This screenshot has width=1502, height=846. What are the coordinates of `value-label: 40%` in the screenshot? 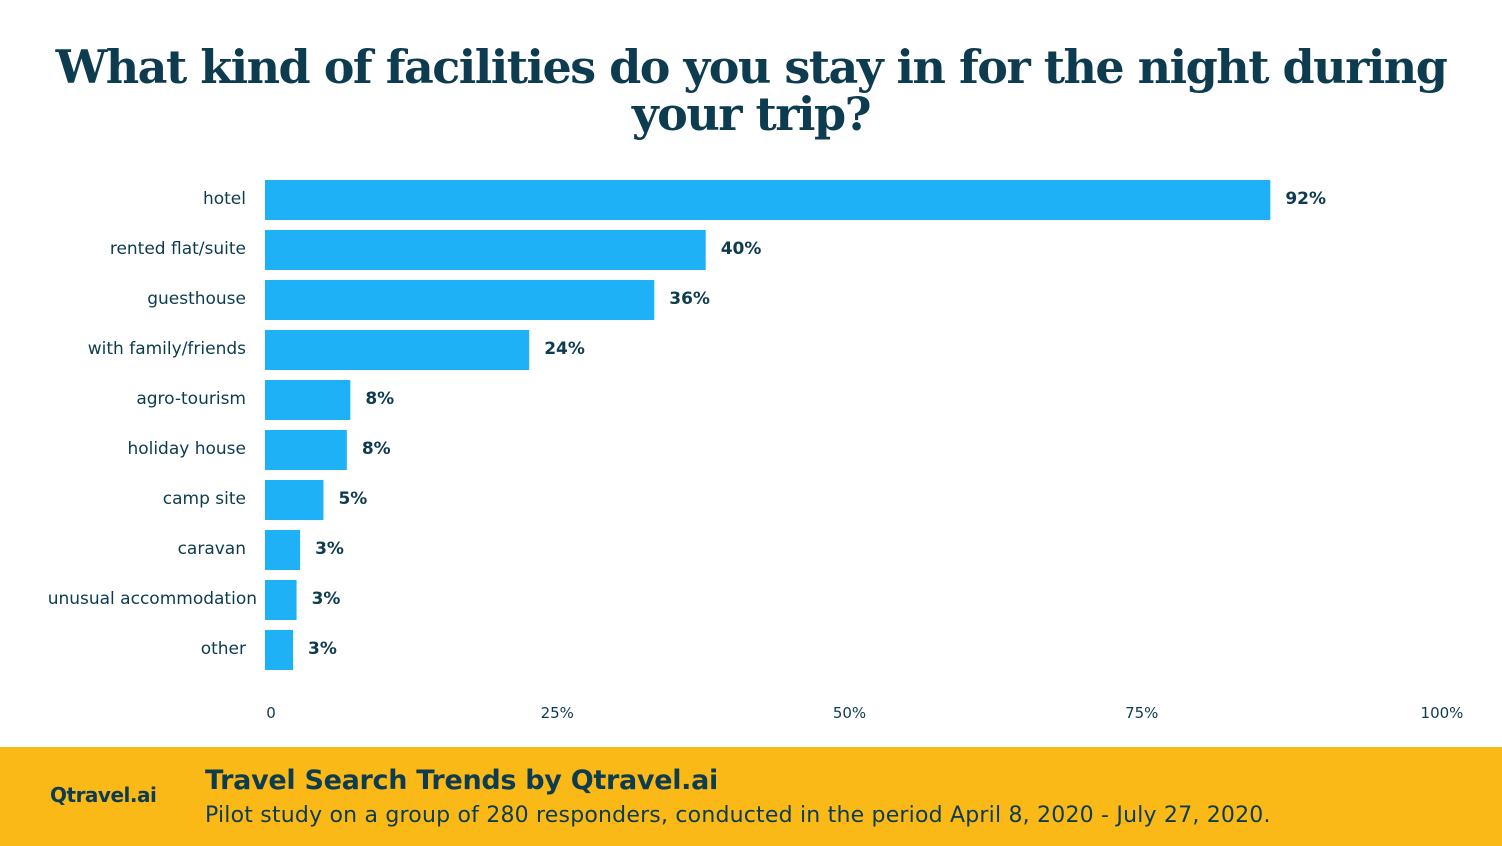 It's located at (741, 249).